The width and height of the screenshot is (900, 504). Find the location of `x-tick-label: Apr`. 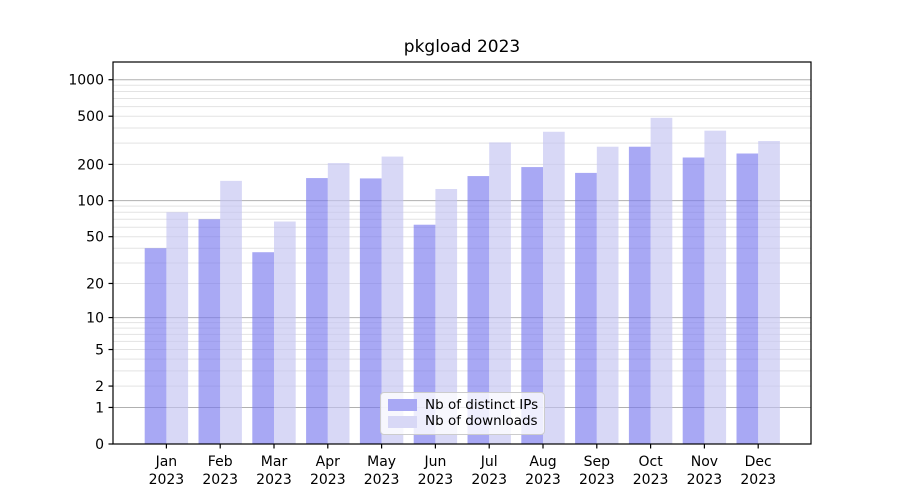

x-tick-label: Apr is located at coordinates (328, 462).